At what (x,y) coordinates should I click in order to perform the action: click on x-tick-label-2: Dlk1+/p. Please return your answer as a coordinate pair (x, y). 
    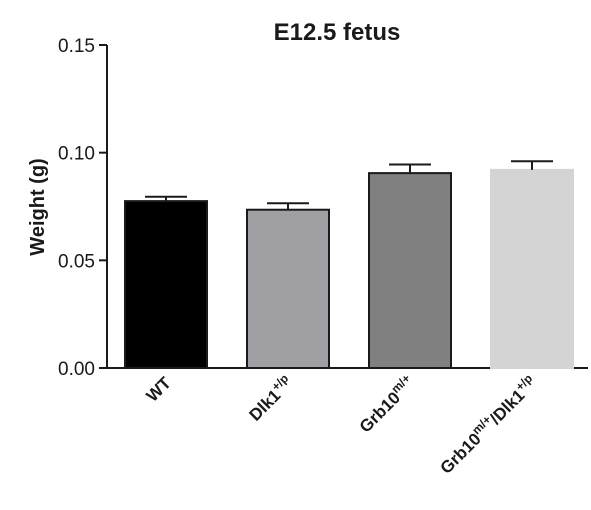
    Looking at the image, I should click on (269, 397).